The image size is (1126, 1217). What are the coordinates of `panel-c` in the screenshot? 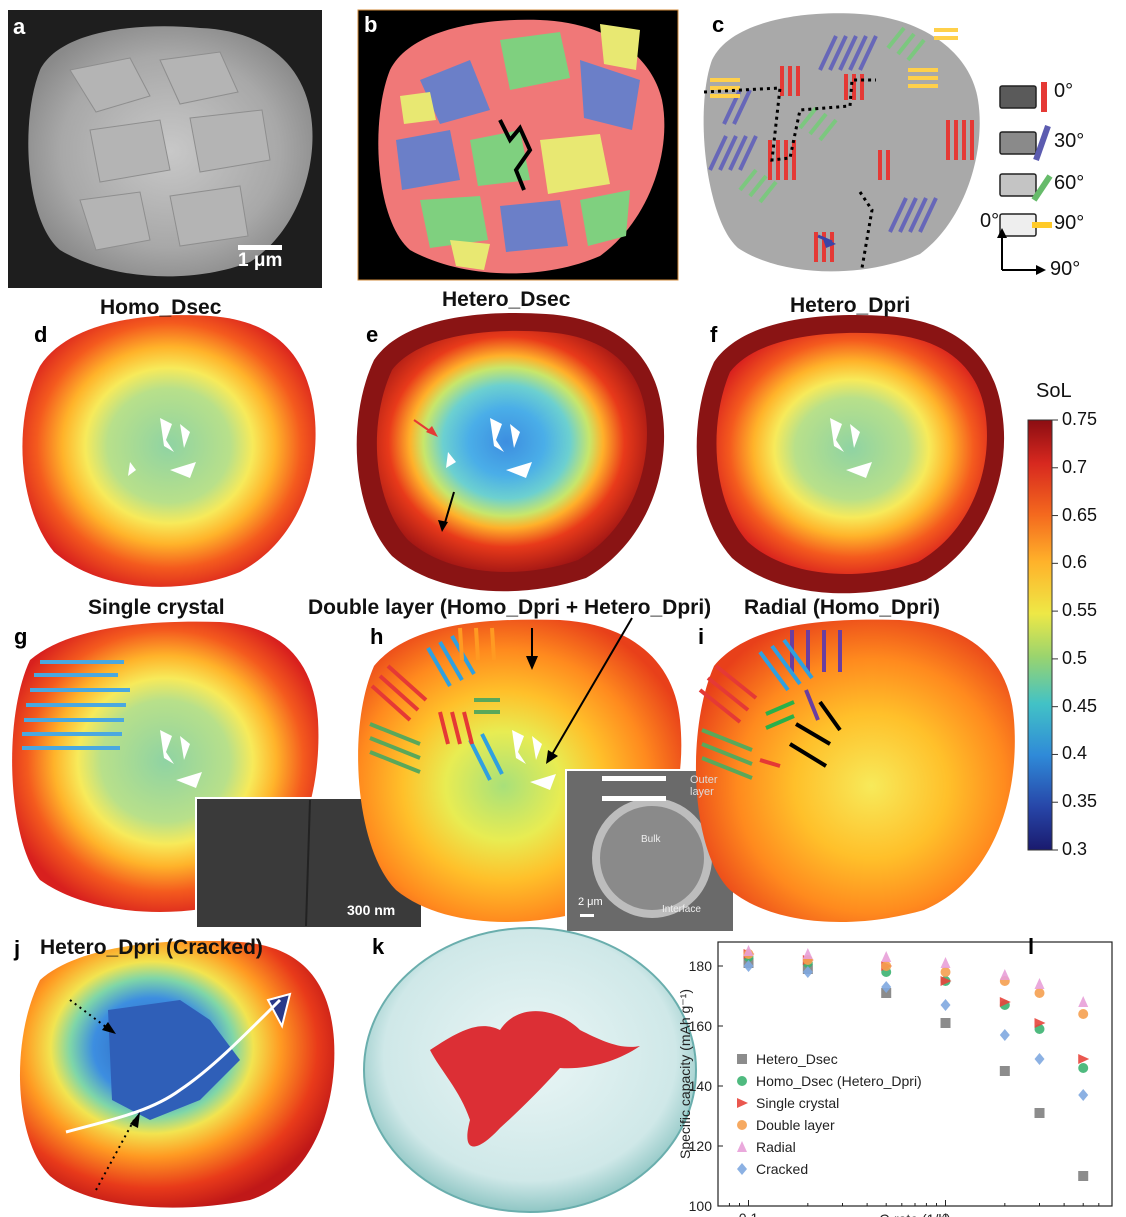 It's located at (878, 144).